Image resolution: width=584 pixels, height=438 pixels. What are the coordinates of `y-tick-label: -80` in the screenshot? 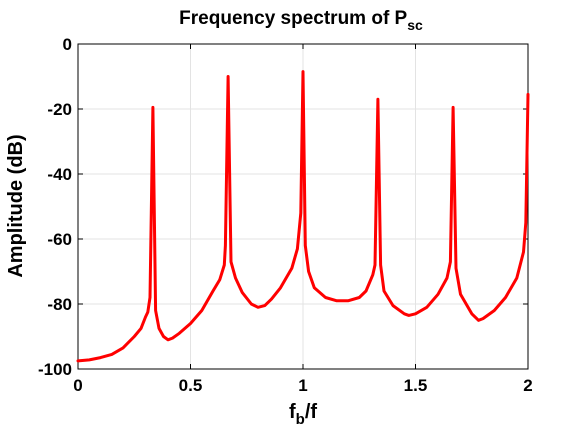 It's located at (59, 304).